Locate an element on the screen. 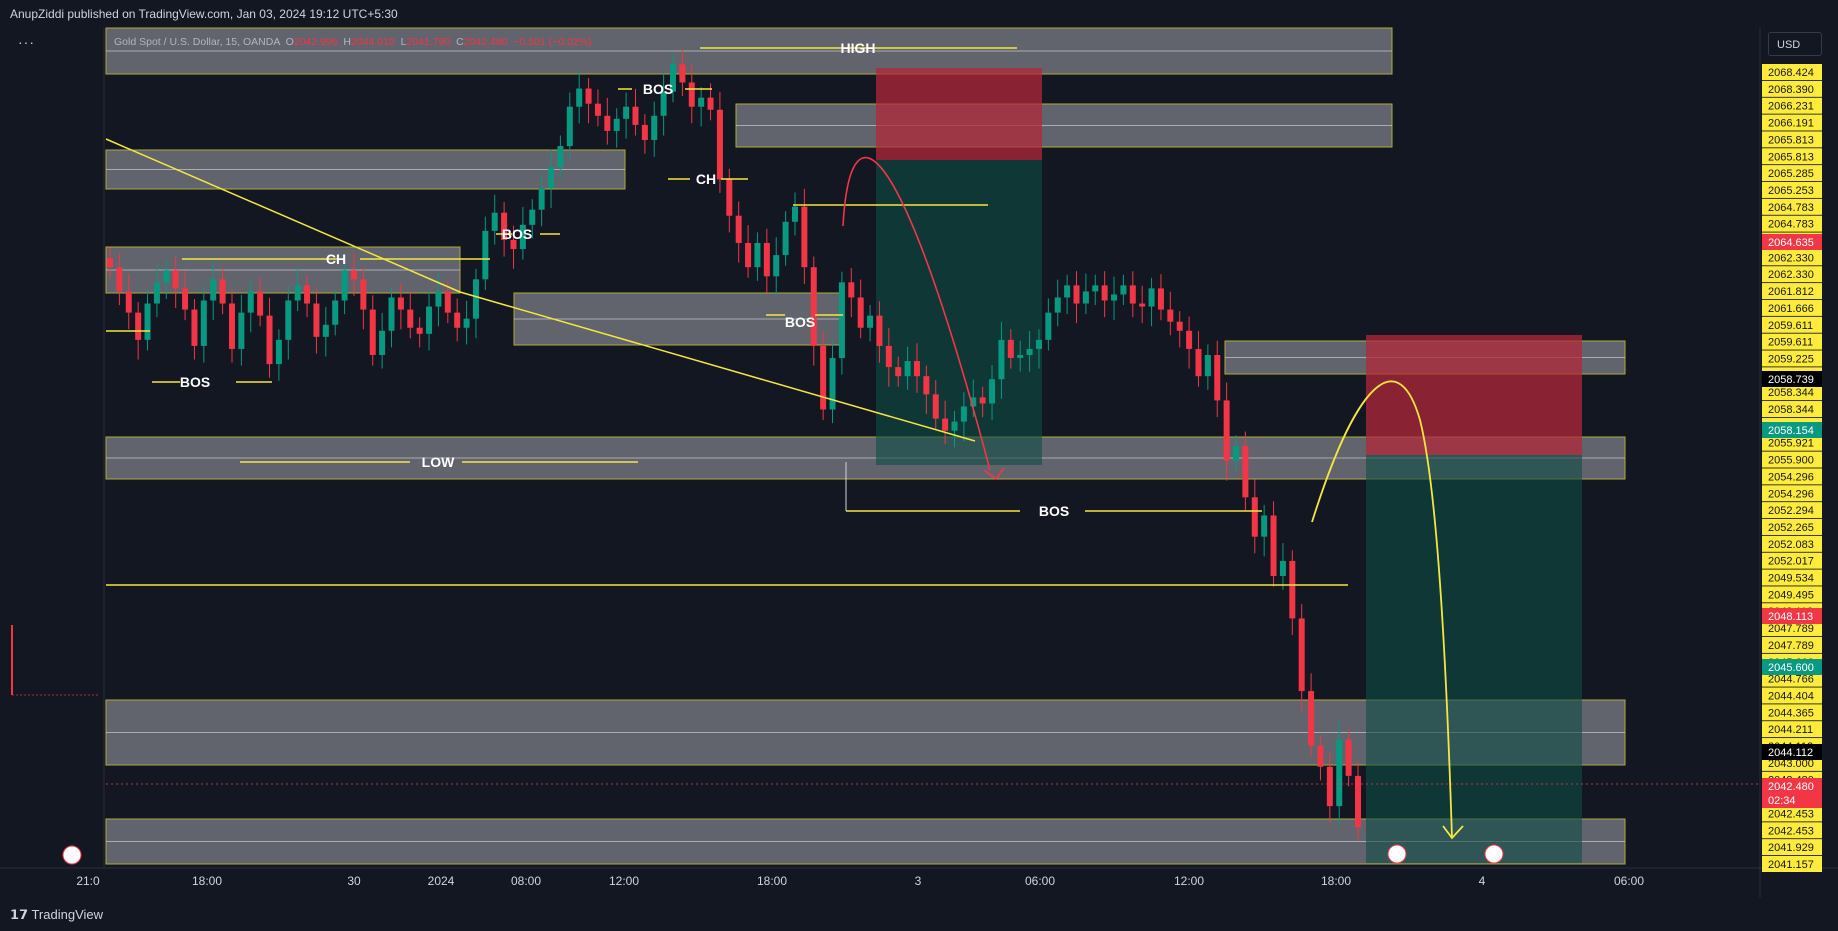  time-axis-label: 12:00 is located at coordinates (1189, 881).